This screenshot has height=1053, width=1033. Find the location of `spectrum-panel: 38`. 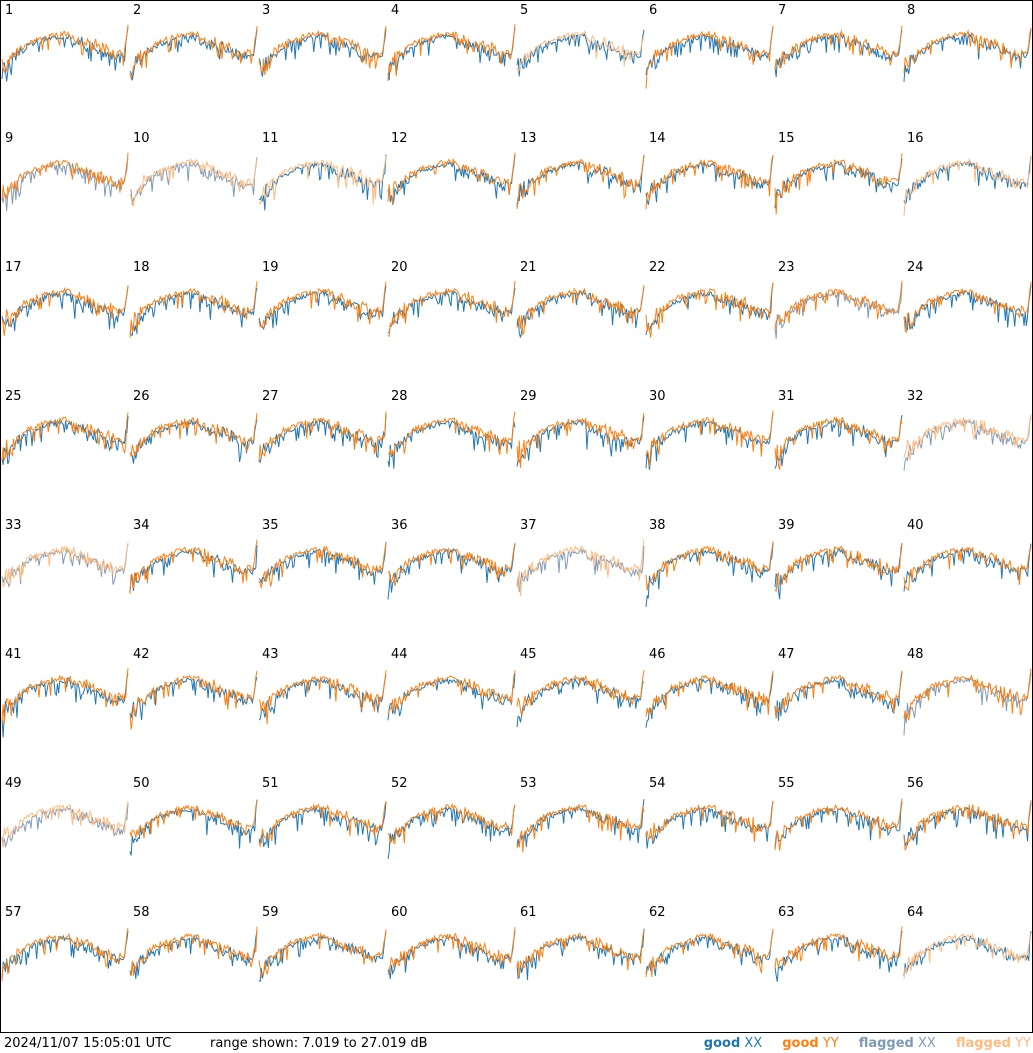

spectrum-panel: 38 is located at coordinates (710, 581).